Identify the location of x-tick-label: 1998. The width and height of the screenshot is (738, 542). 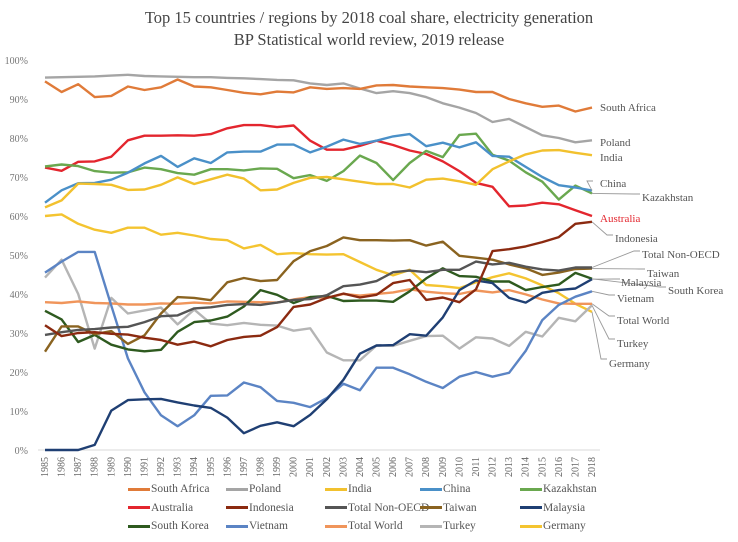
(260, 467).